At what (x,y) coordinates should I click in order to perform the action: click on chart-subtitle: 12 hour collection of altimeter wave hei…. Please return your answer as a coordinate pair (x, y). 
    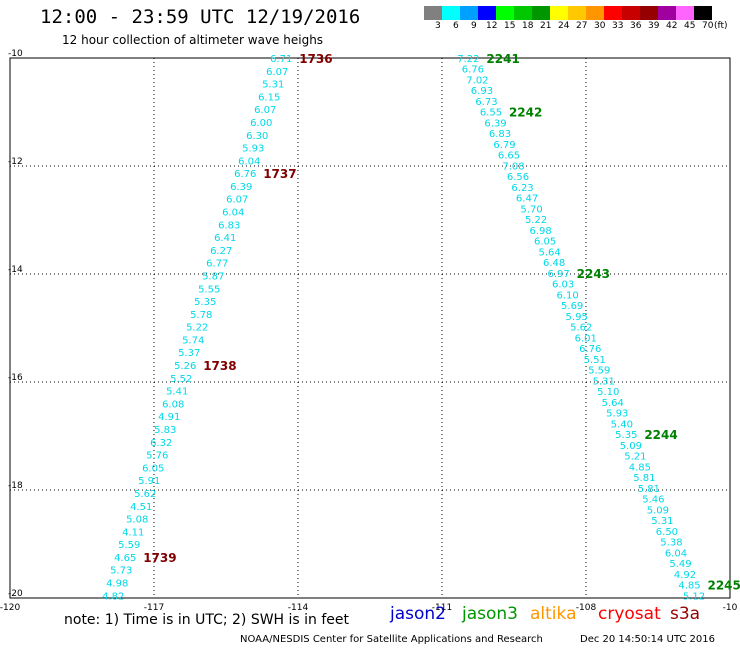
    Looking at the image, I should click on (193, 40).